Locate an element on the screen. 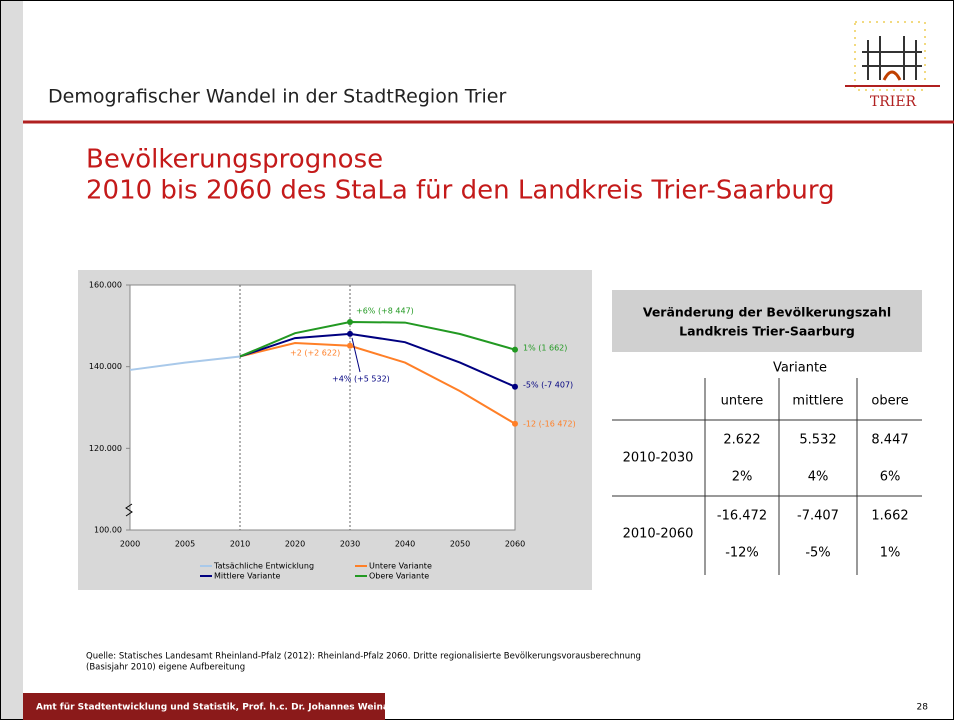 The width and height of the screenshot is (954, 720). logo: TRIER is located at coordinates (892, 65).